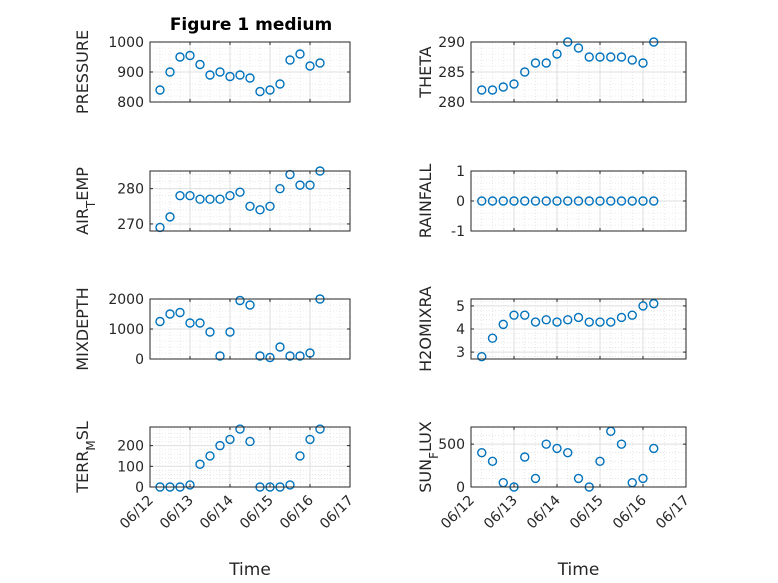 The width and height of the screenshot is (778, 583). I want to click on x-tick-label: 06/15, so click(257, 513).